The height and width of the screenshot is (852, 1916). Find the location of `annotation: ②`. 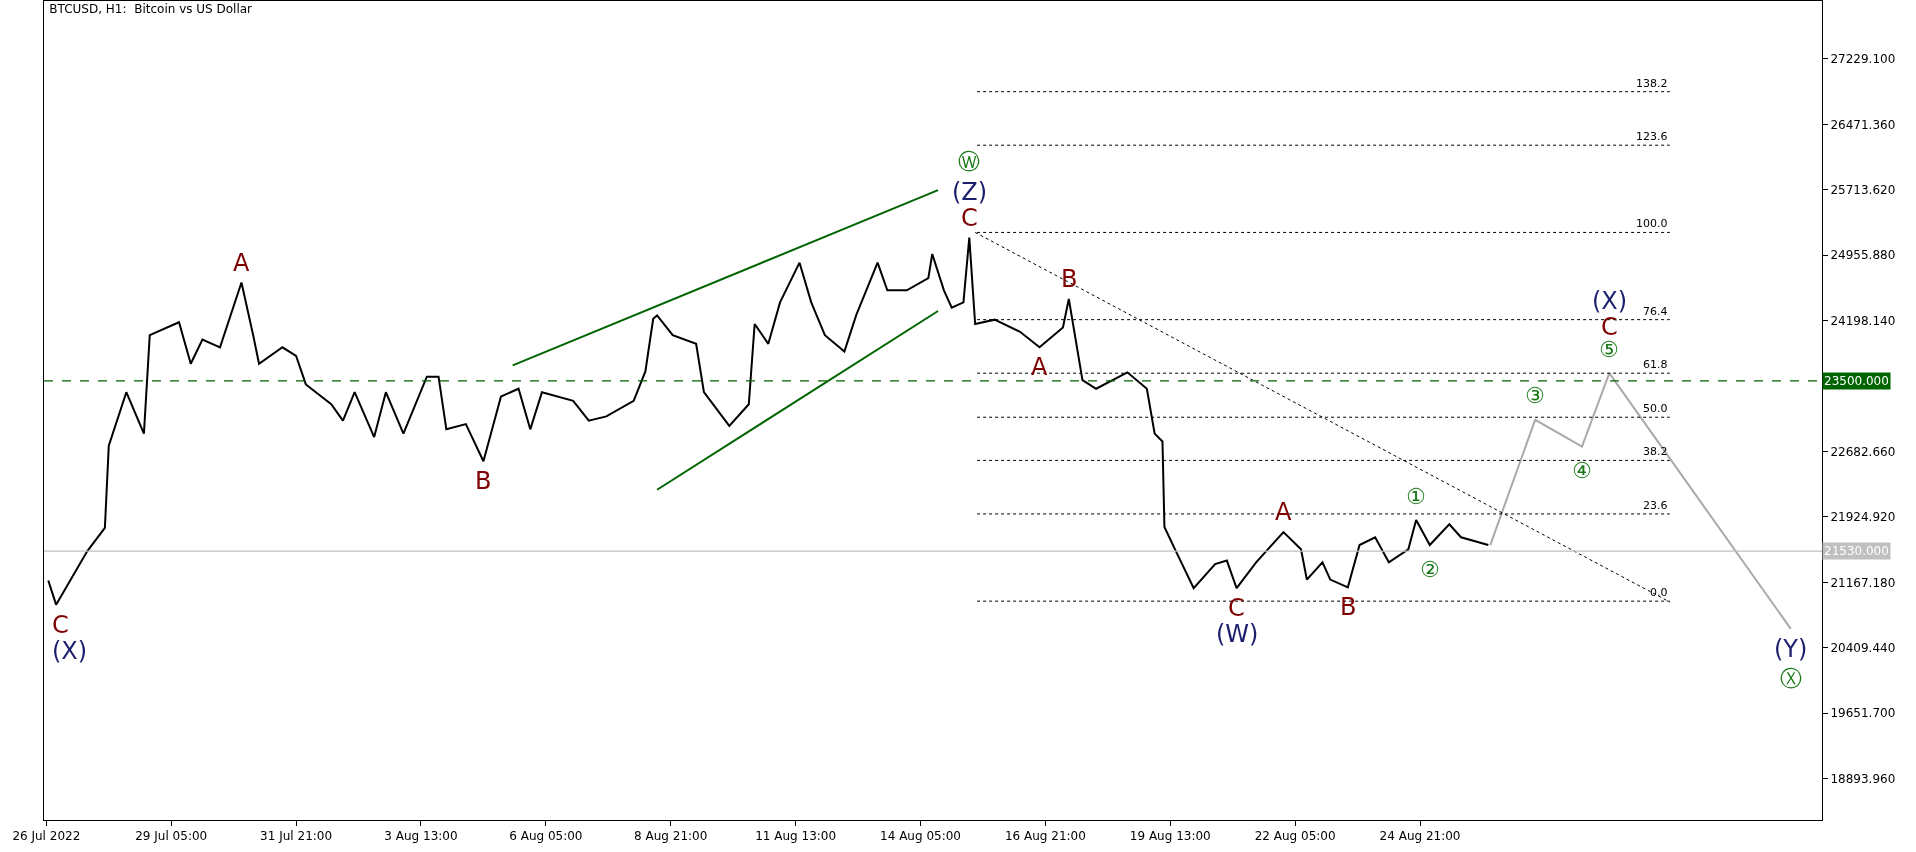

annotation: ② is located at coordinates (1430, 569).